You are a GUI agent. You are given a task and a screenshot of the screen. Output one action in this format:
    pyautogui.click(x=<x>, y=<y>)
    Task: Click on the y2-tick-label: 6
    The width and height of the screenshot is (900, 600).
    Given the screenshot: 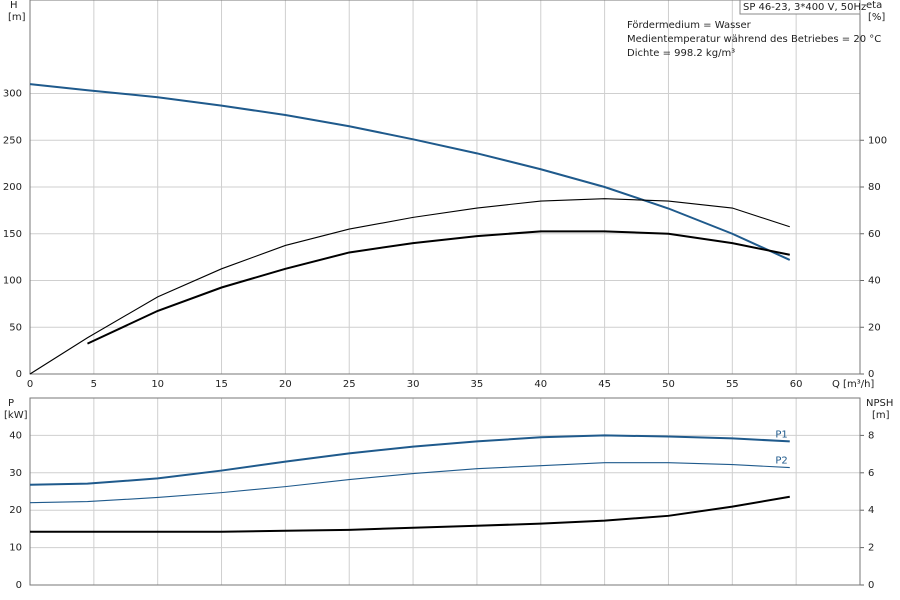 What is the action you would take?
    pyautogui.click(x=871, y=473)
    